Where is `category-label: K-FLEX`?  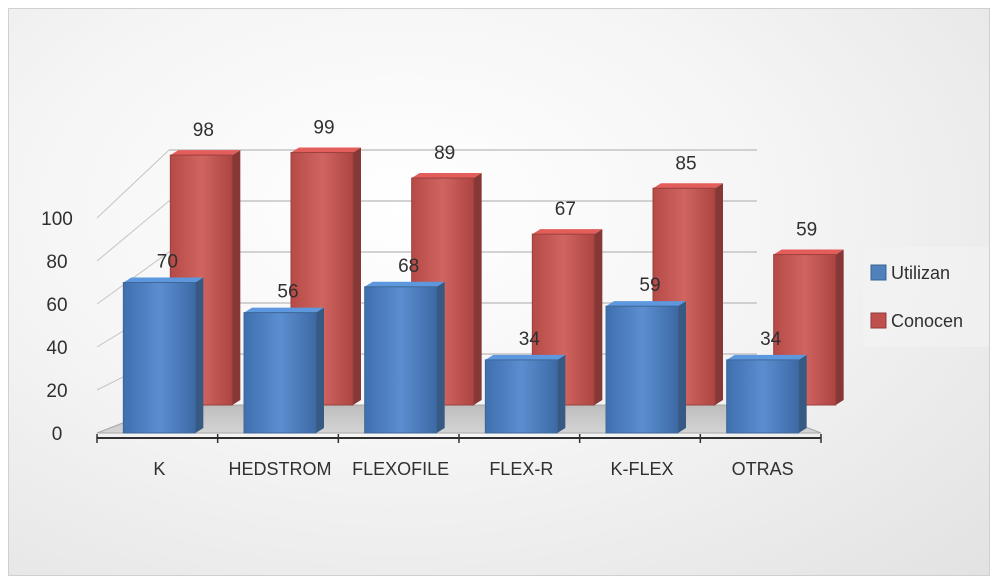
category-label: K-FLEX is located at coordinates (641, 469).